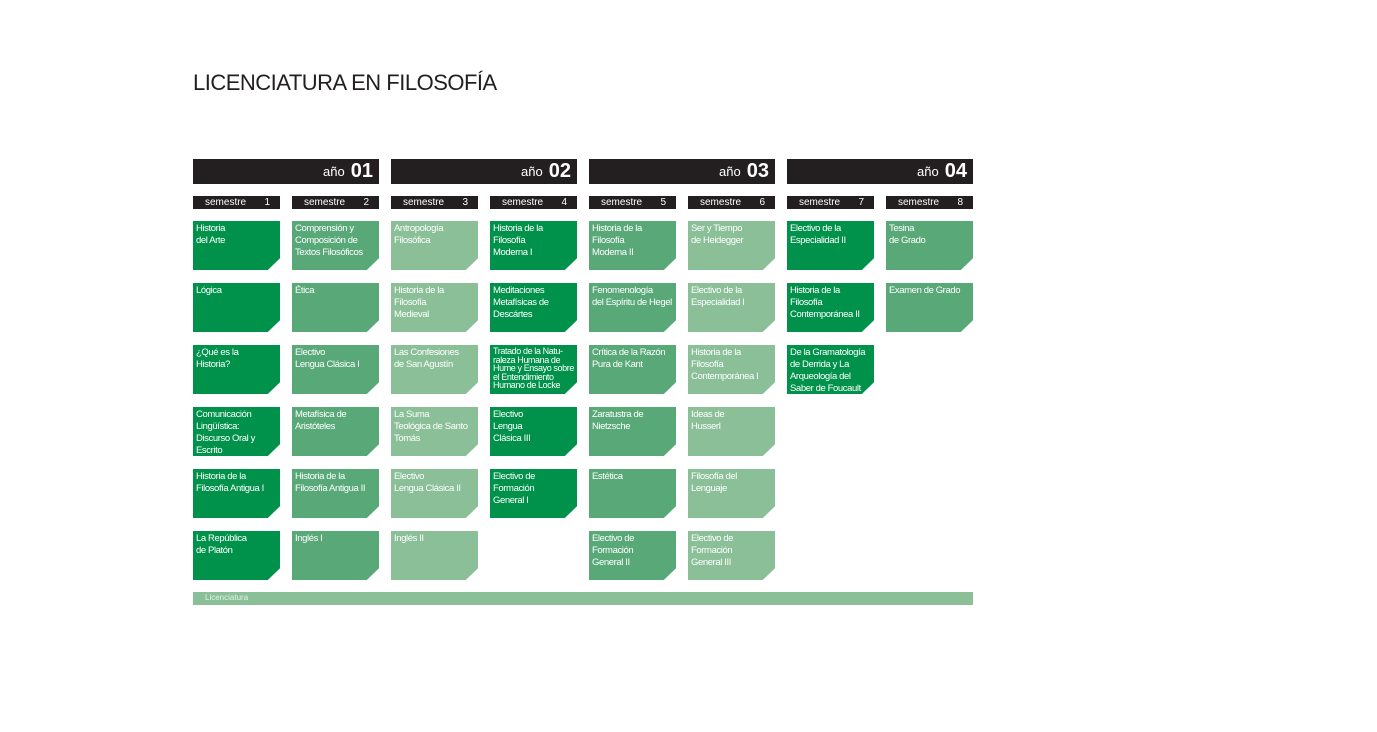  Describe the element at coordinates (236, 493) in the screenshot. I see `course-card: Historia de la Filosofía Antigua I` at that location.